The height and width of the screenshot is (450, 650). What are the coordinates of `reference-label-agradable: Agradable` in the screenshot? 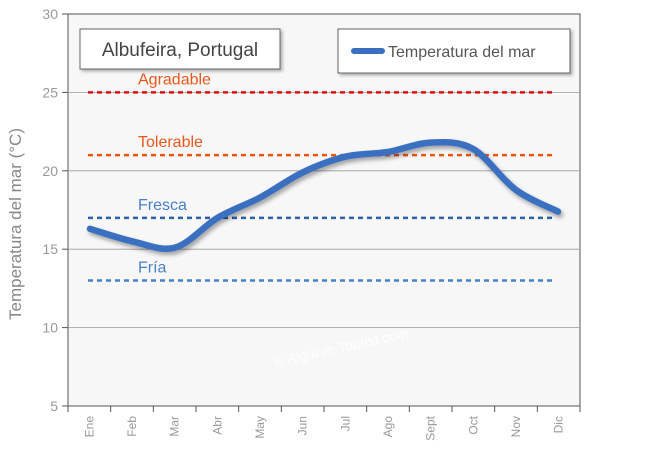 It's located at (174, 79).